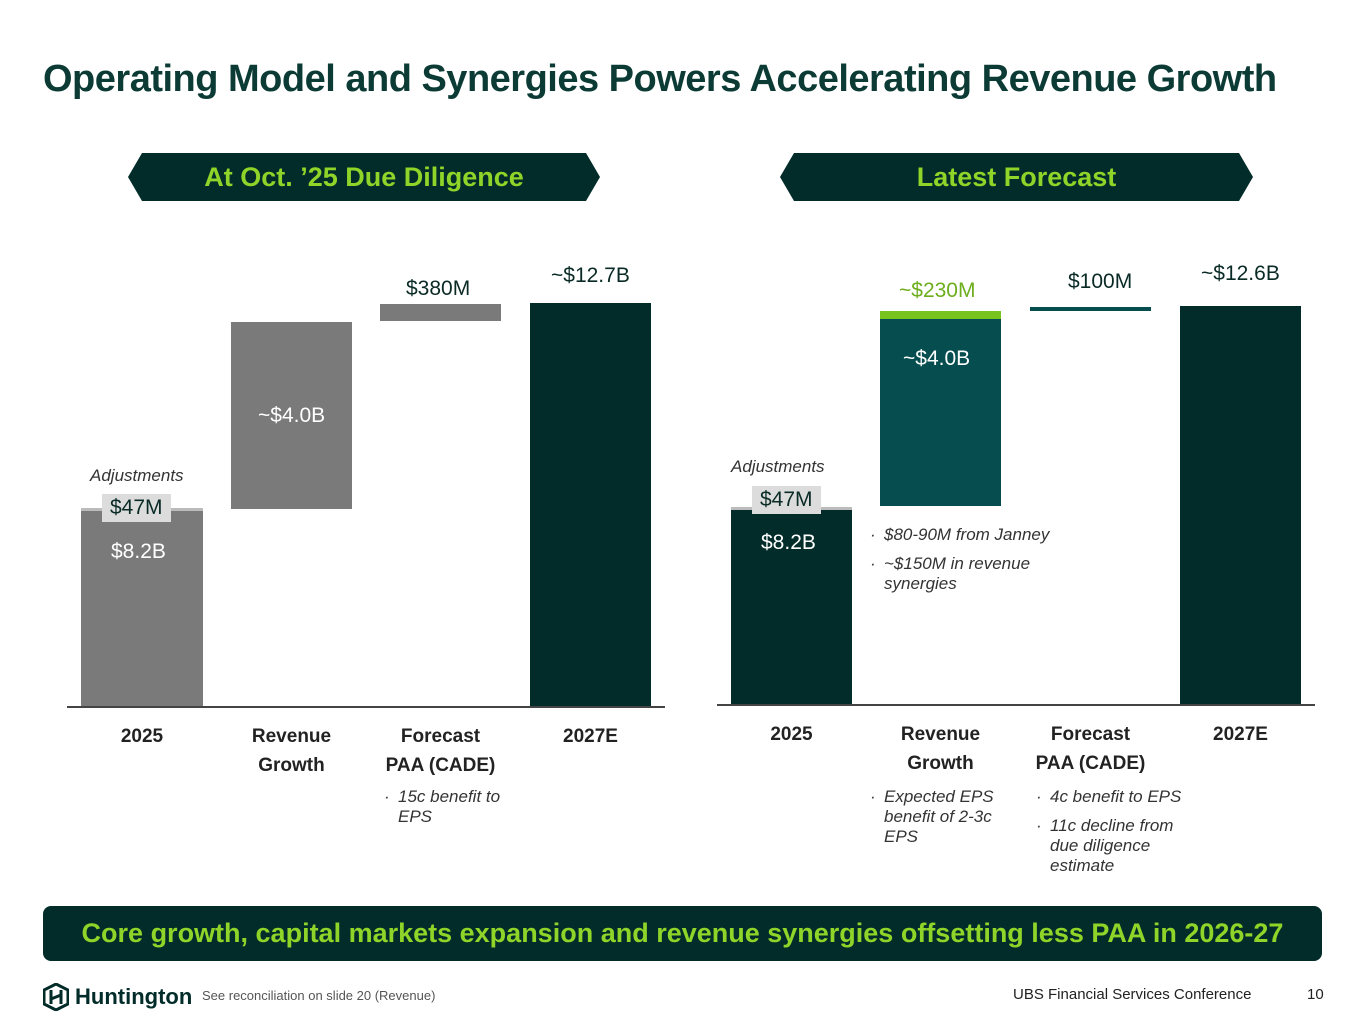  What do you see at coordinates (1315, 994) in the screenshot?
I see `page-number: 10` at bounding box center [1315, 994].